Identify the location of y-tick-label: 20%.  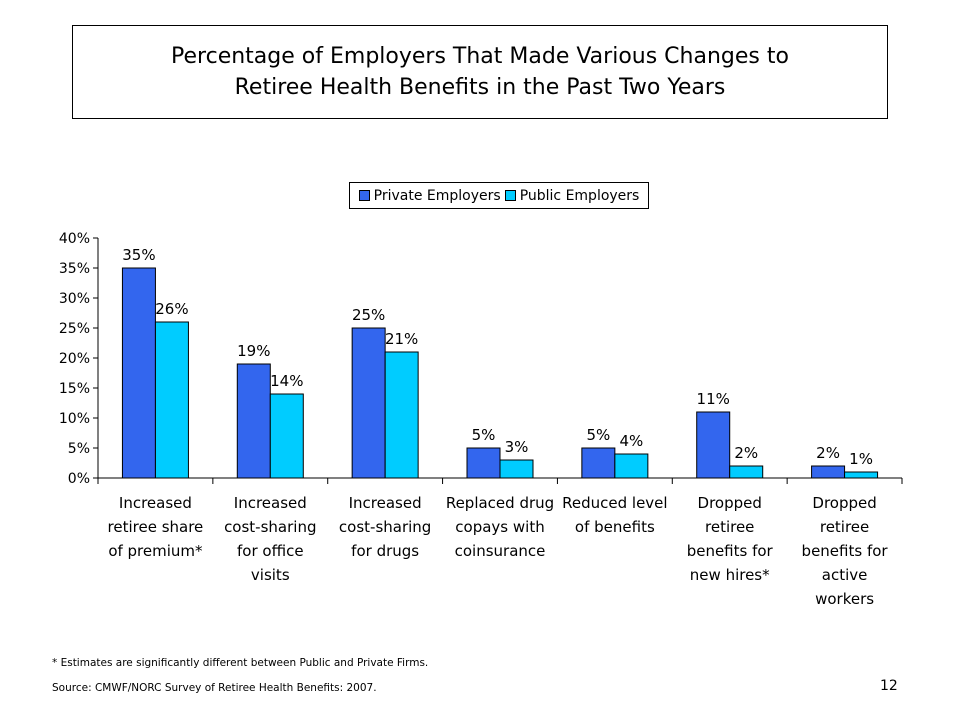
(74, 359).